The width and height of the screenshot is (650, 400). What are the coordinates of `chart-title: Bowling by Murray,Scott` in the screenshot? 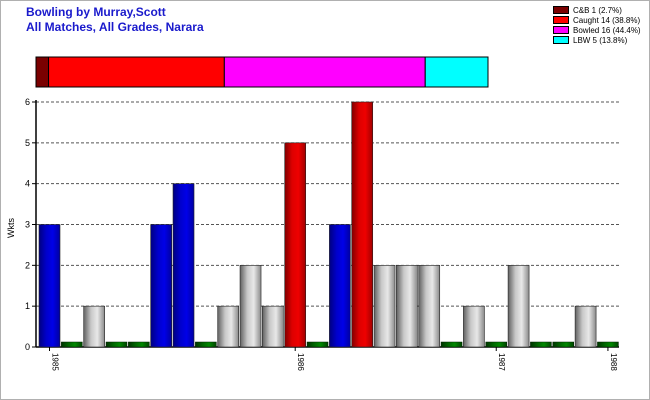 It's located at (96, 12).